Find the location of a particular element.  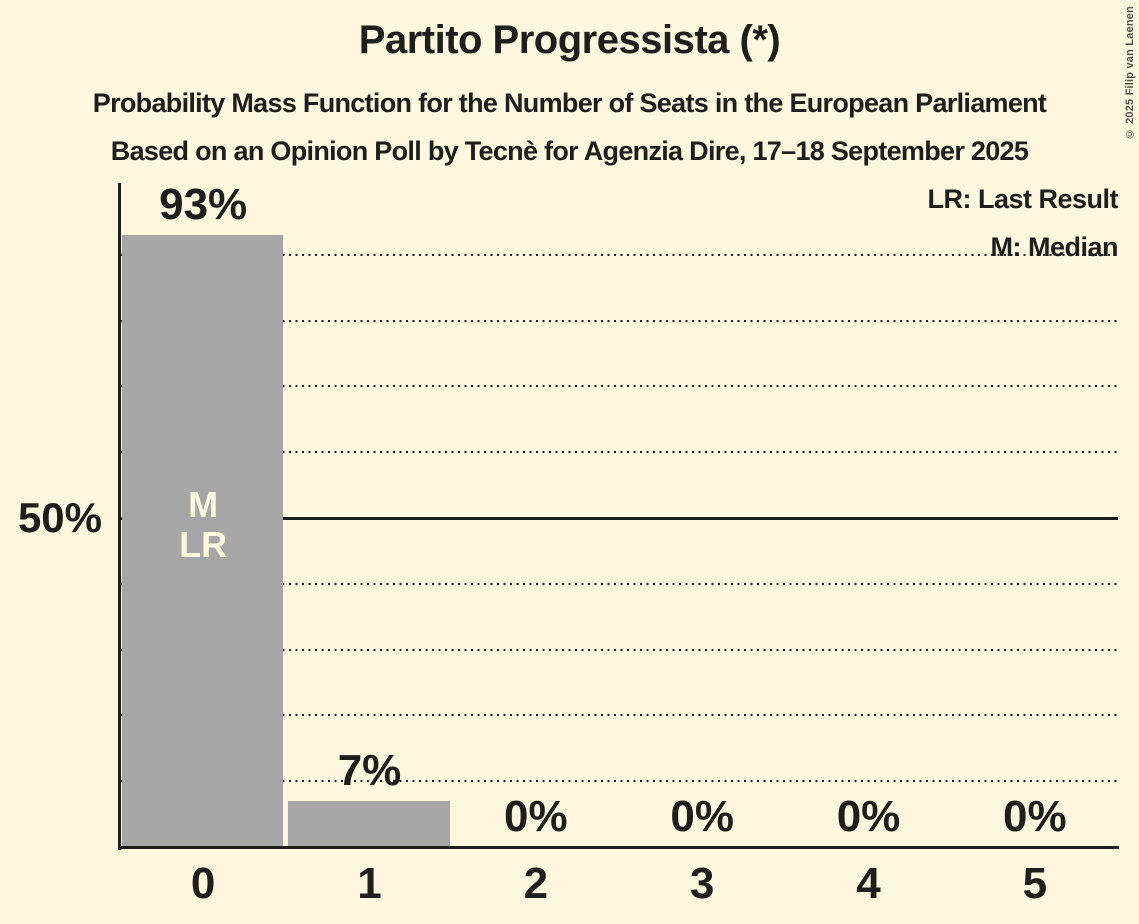

bar-value-label-5: 0% is located at coordinates (1035, 816).